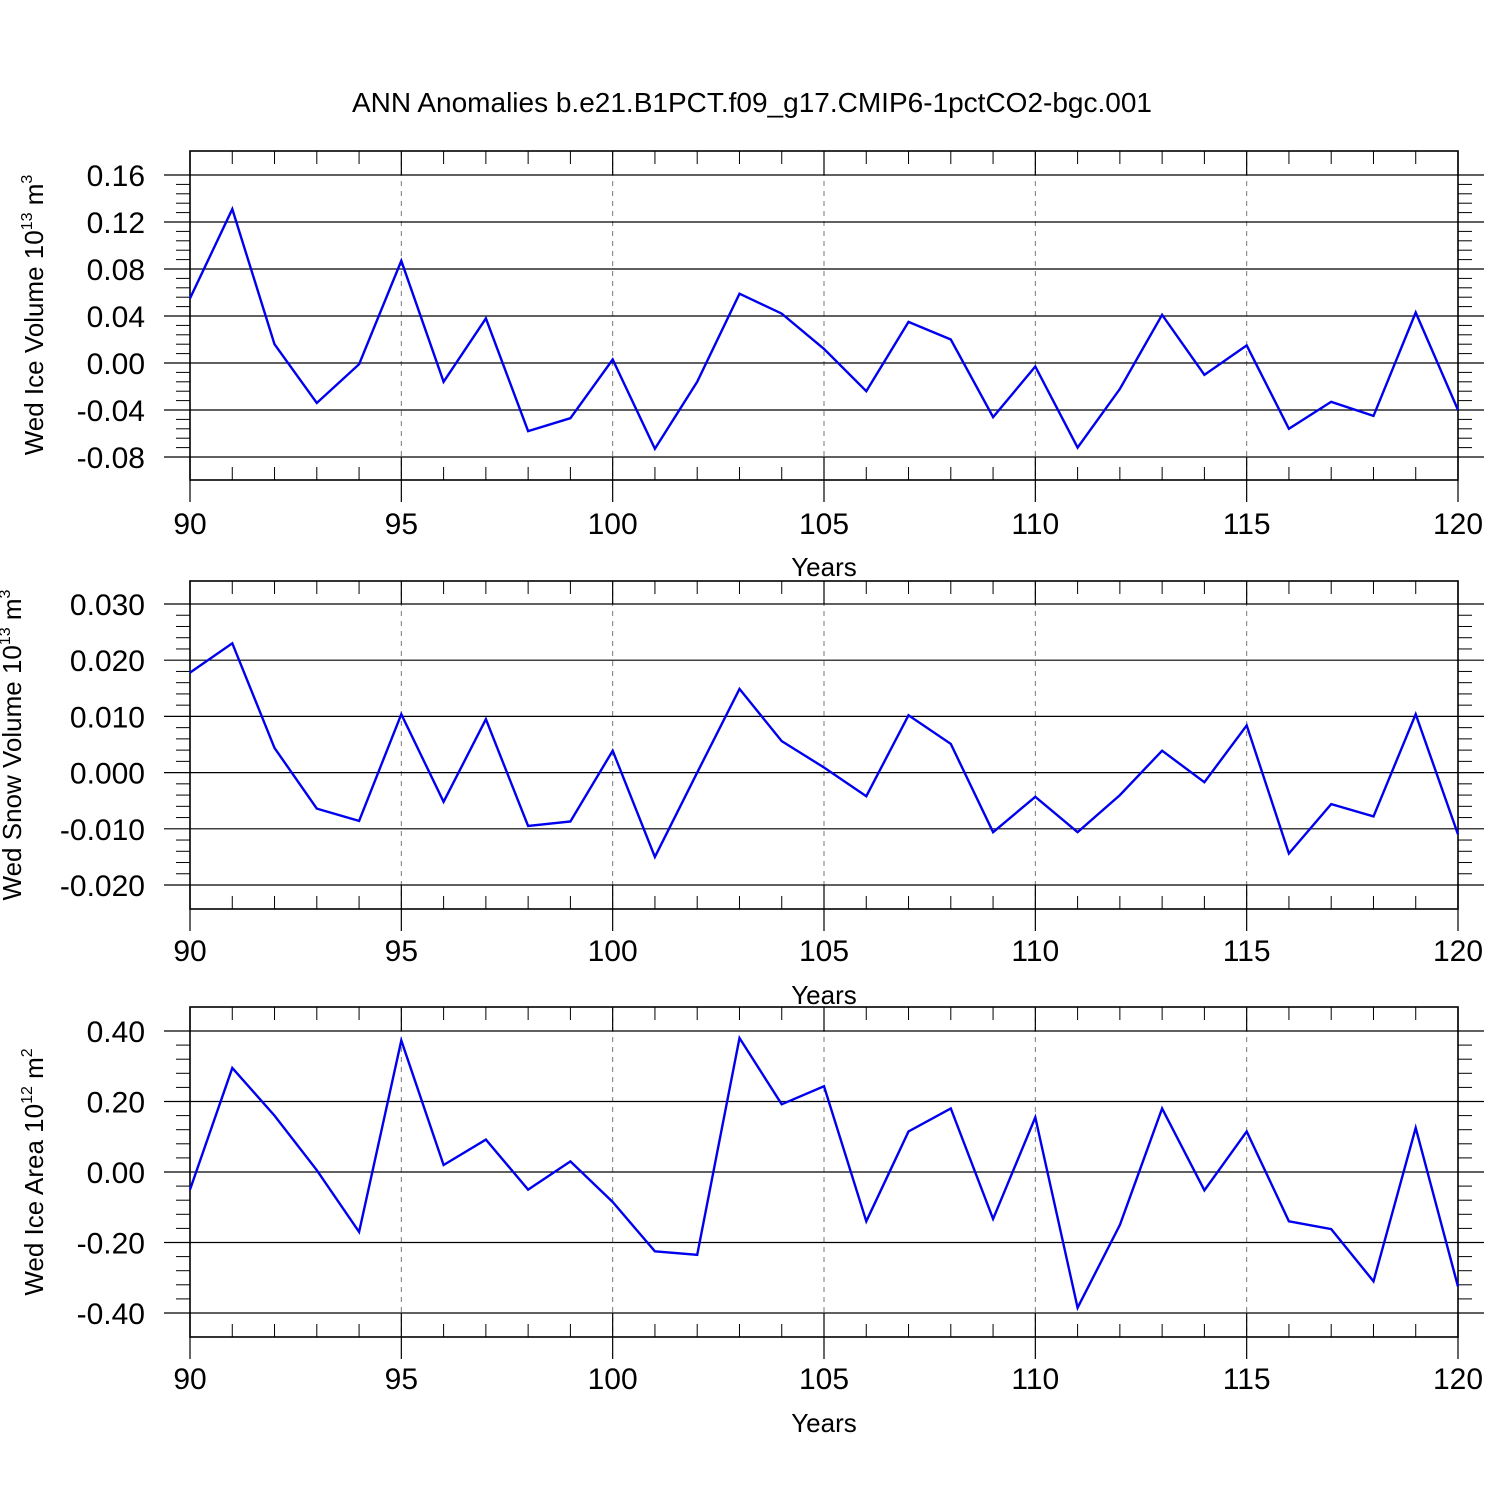  I want to click on y-tick-label: 0.40, so click(116, 1032).